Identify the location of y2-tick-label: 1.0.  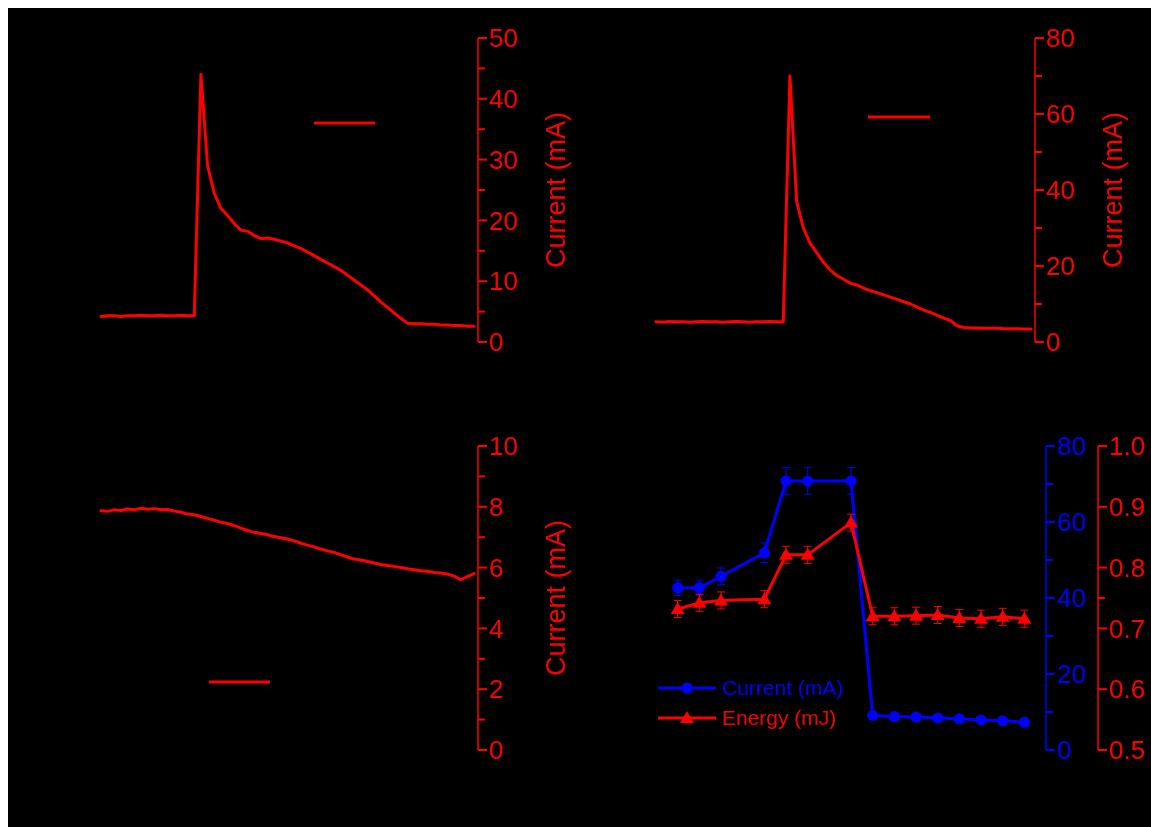
(1127, 446).